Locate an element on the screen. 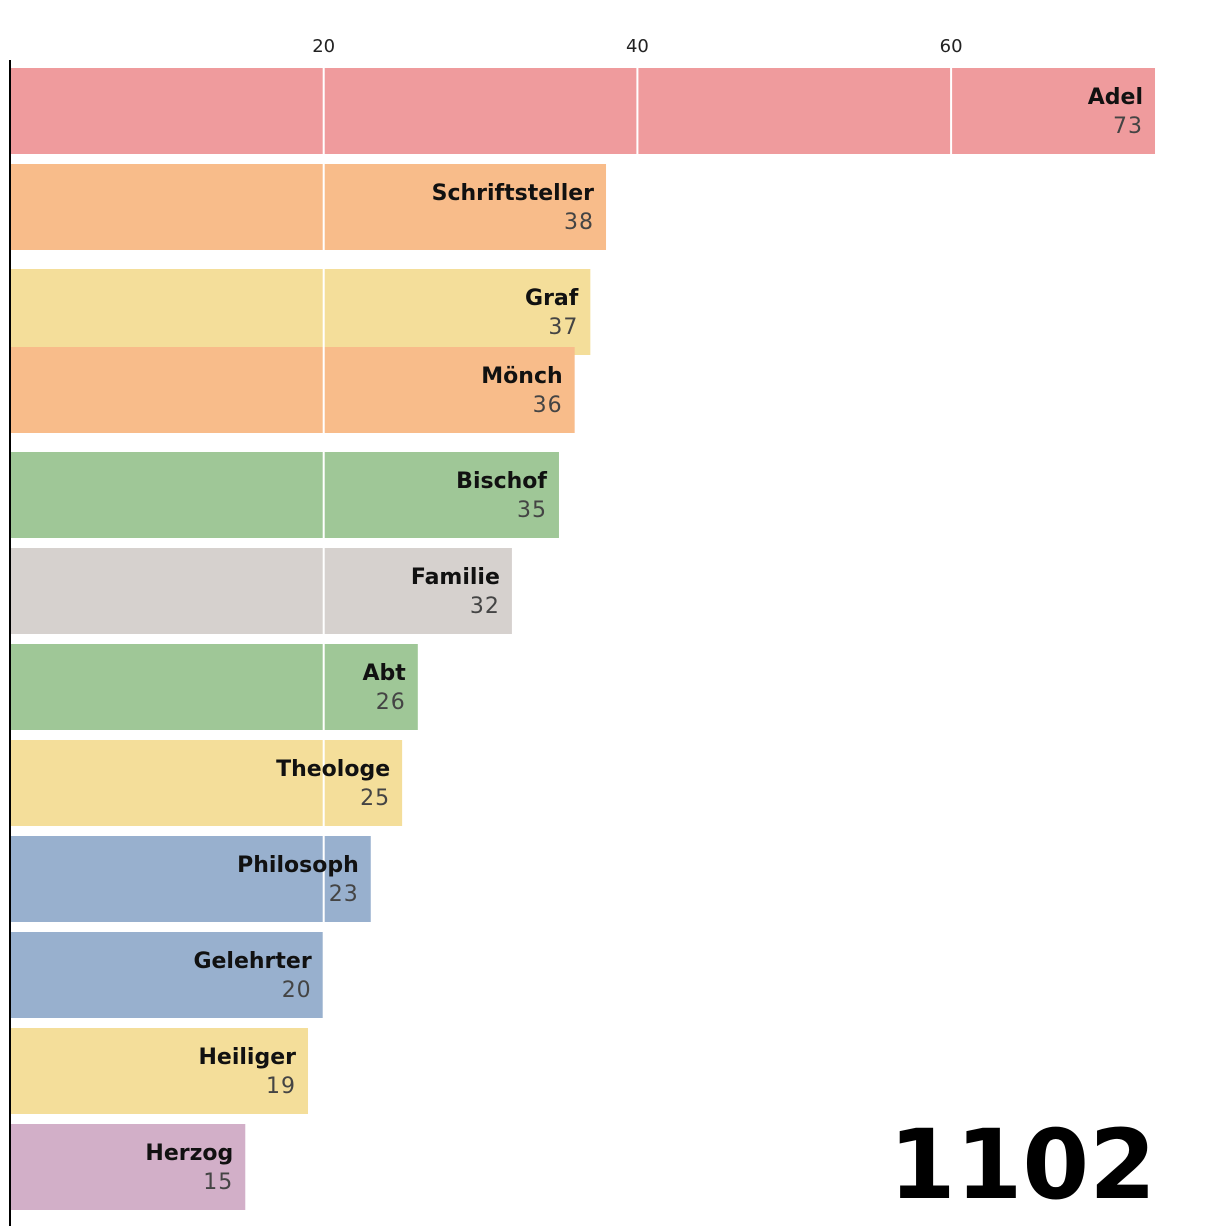 Image resolution: width=1226 pixels, height=1226 pixels. bar-label-gelehrter: Gelehrter is located at coordinates (252, 961).